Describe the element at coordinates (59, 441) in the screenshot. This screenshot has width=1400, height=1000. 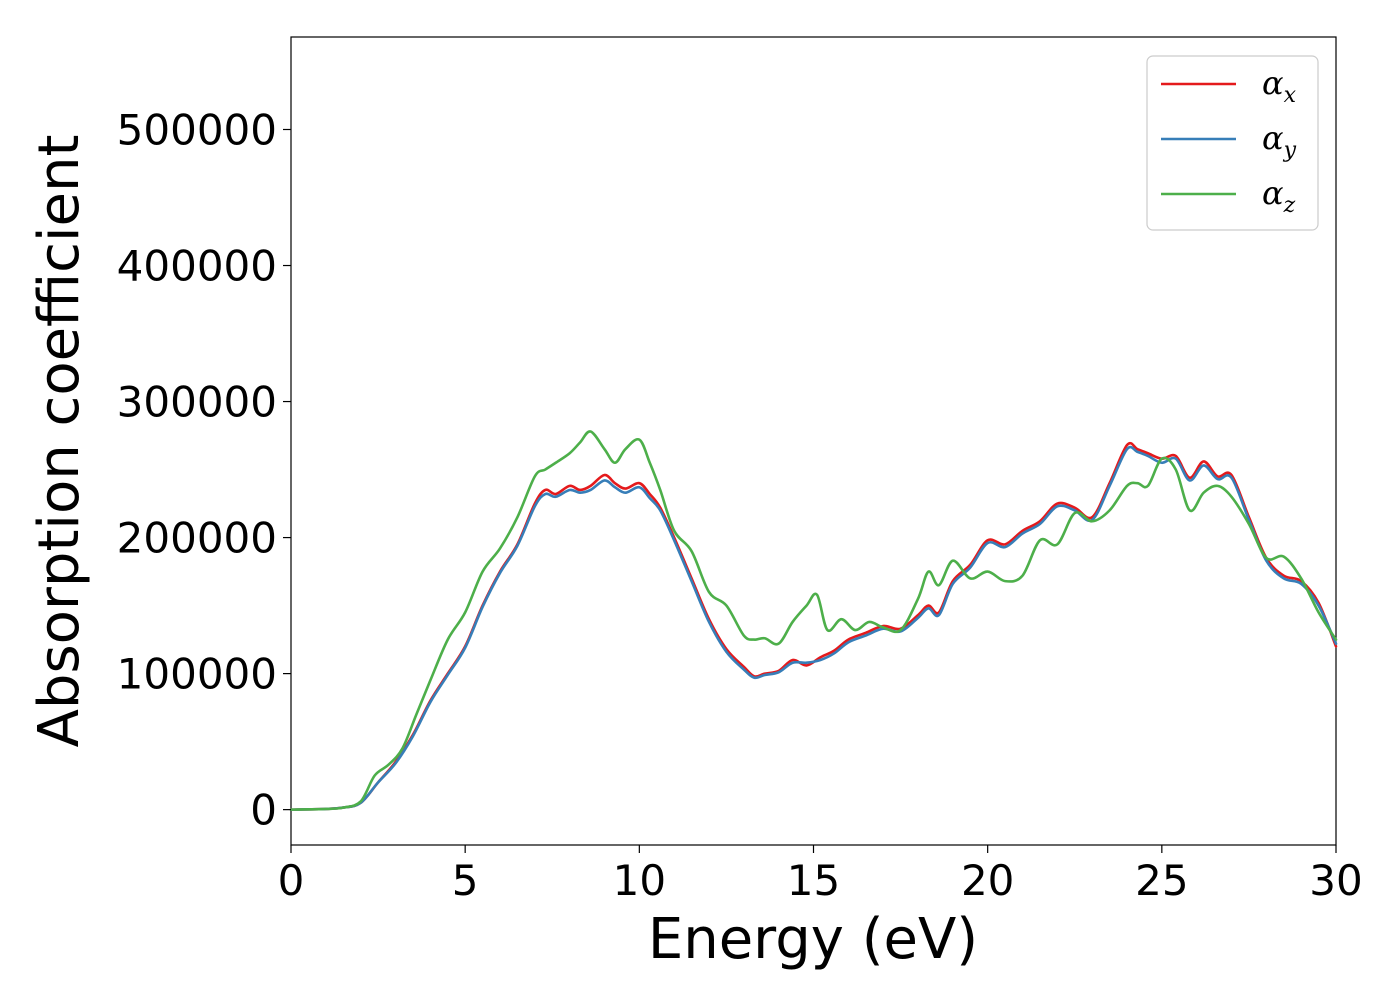
I see `y-axis-title: Absorption coefficient` at that location.